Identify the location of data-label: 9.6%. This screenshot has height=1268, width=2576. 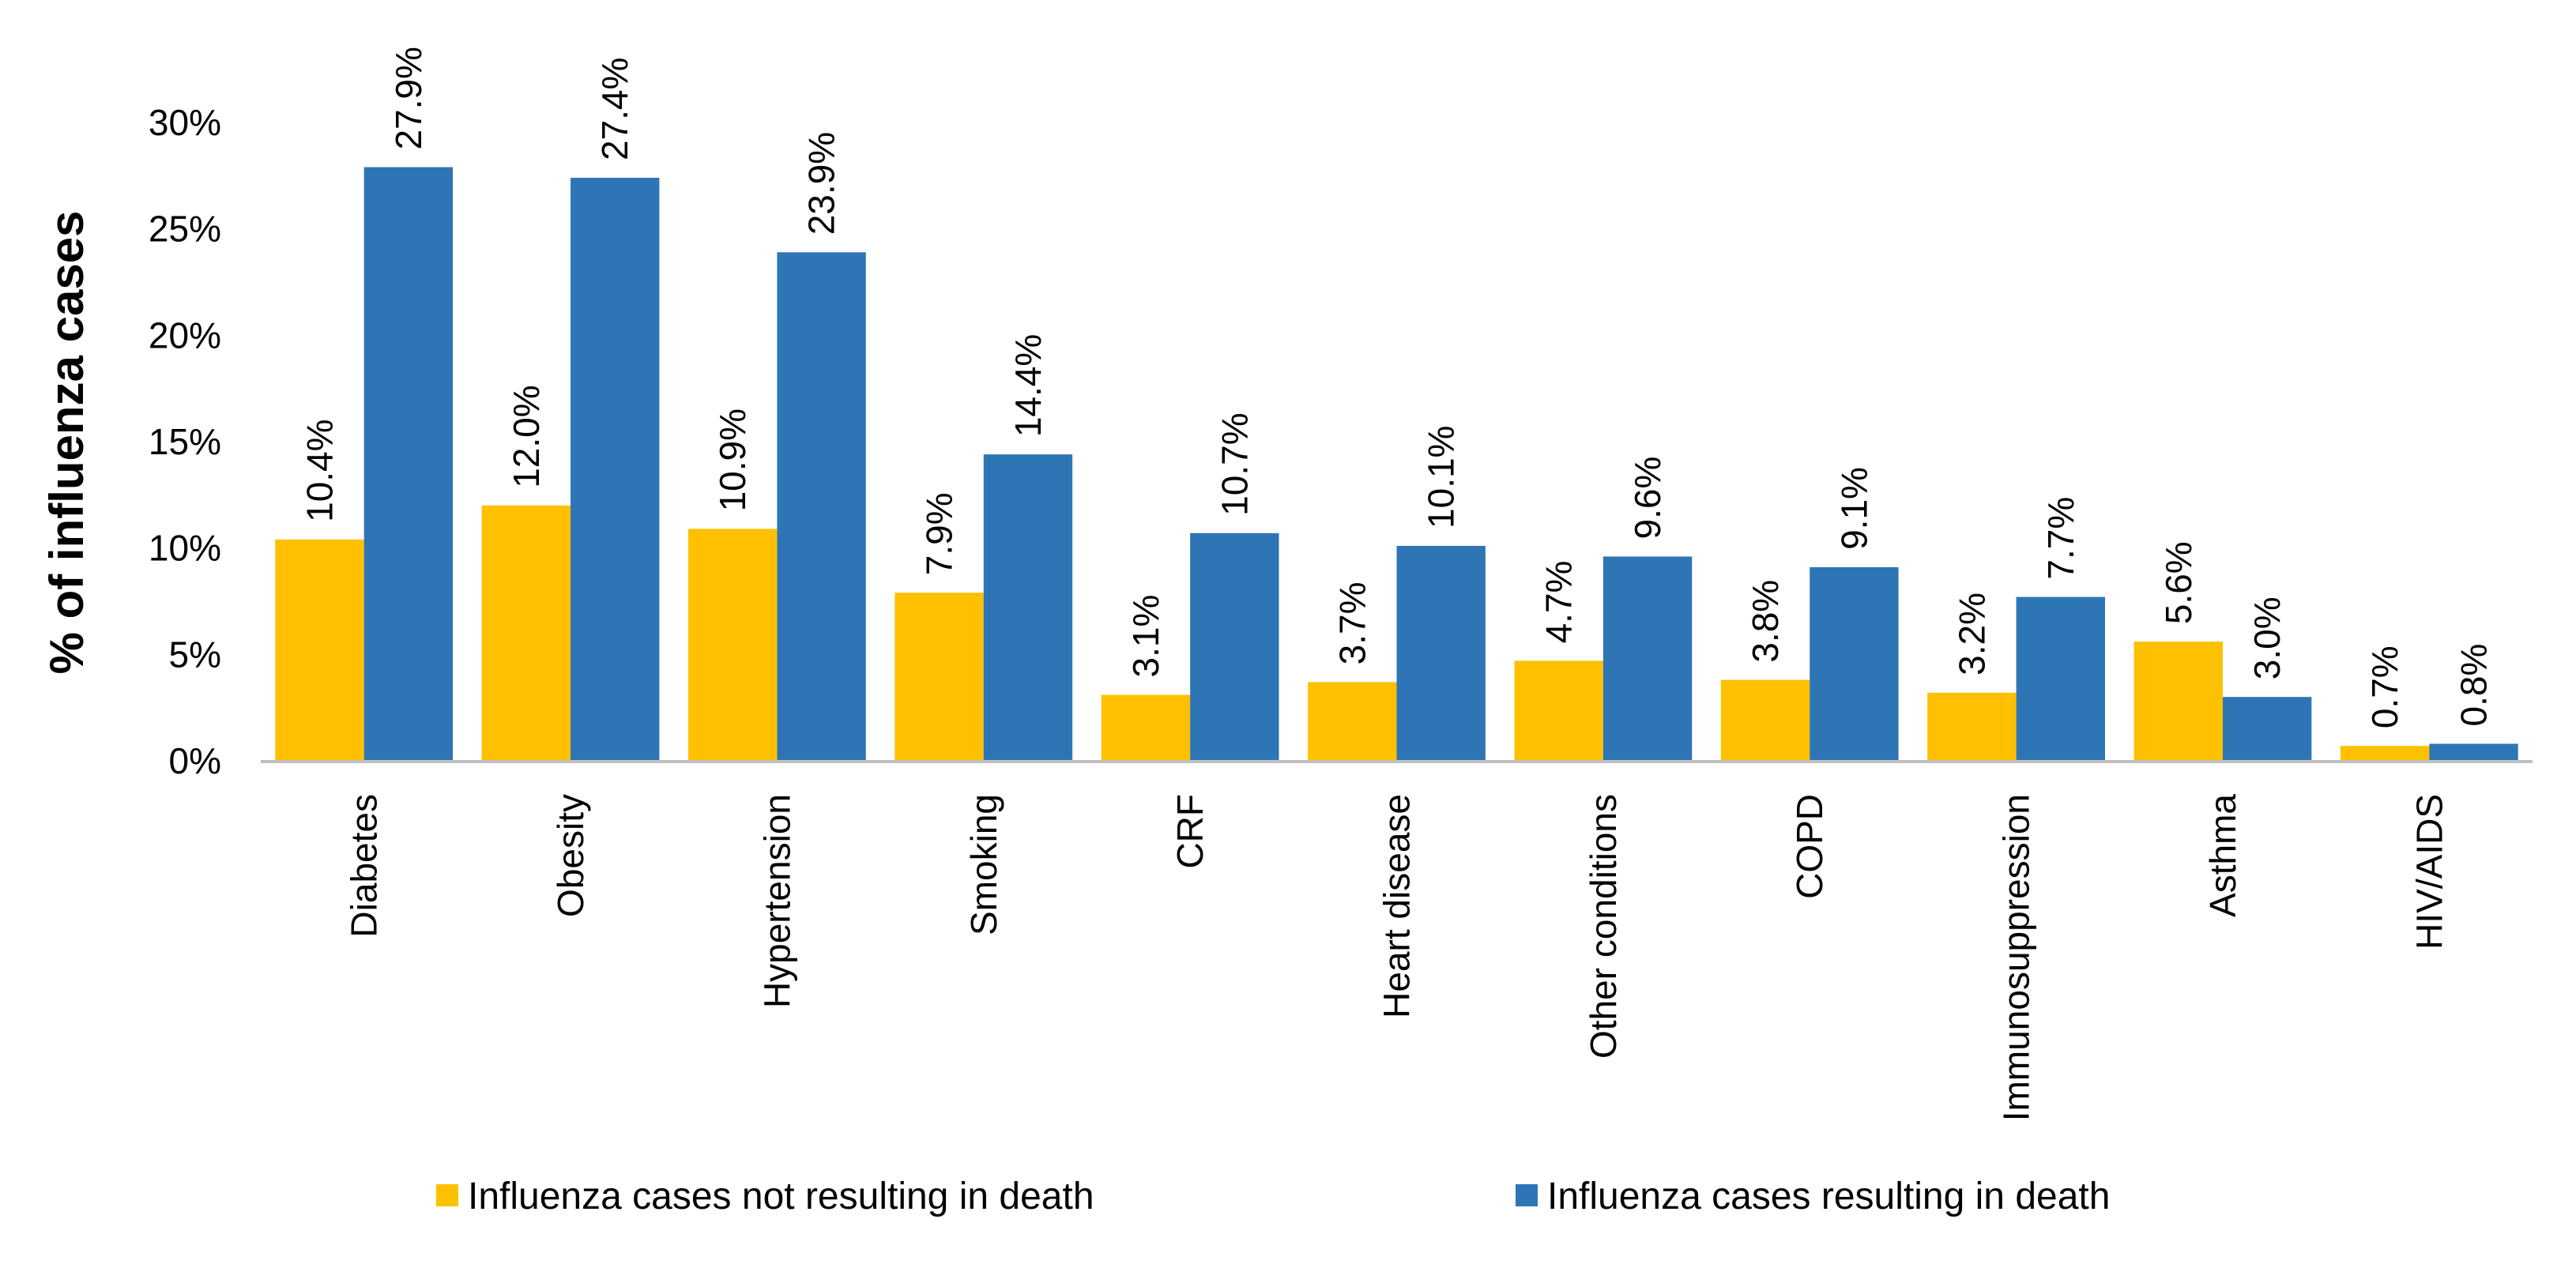
(1647, 498).